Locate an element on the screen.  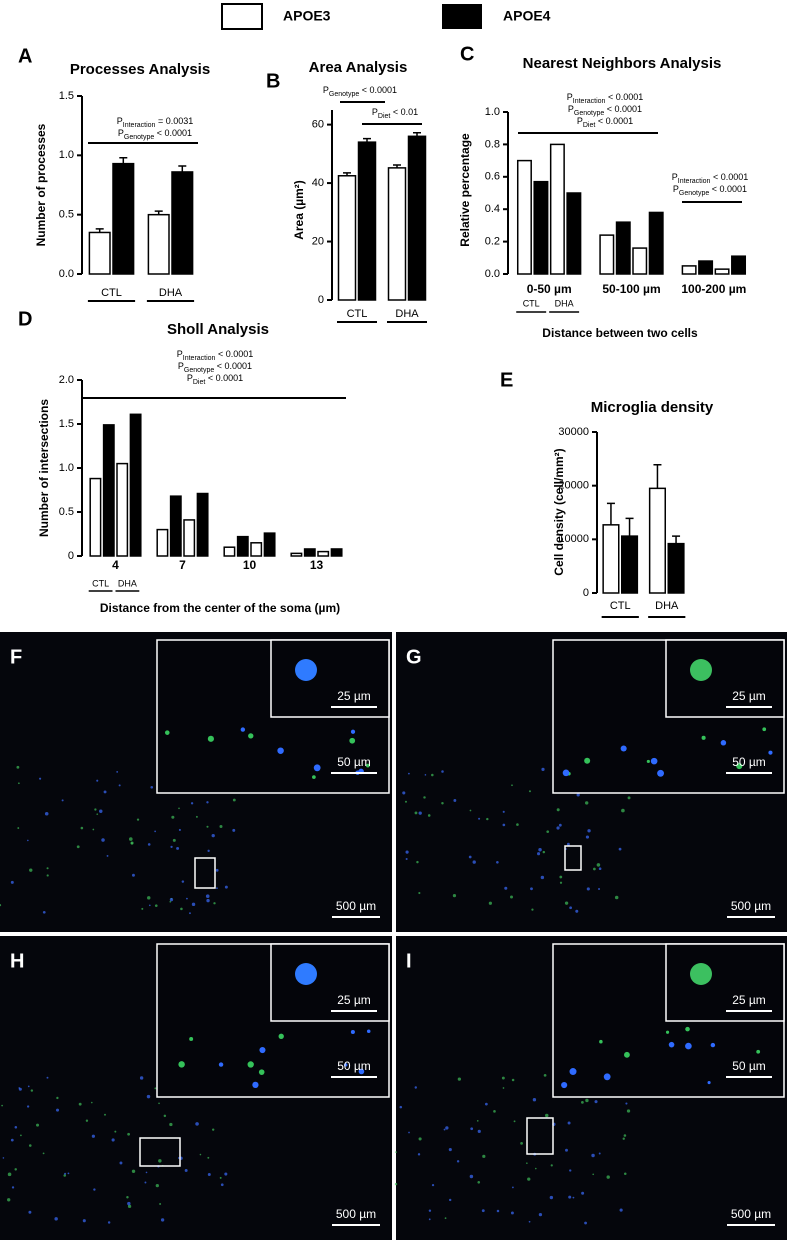
y-tick-label: 0.5 is located at coordinates (66, 512).